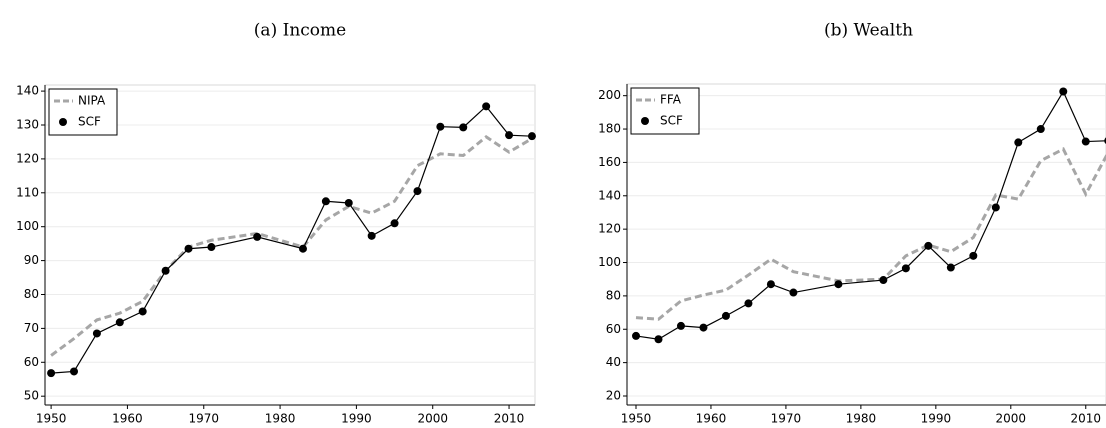 This screenshot has width=1106, height=428. I want to click on y-tick-label: 90, so click(31, 260).